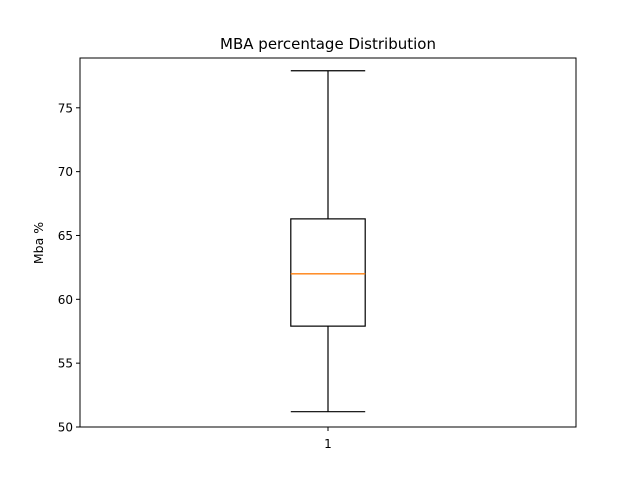  I want to click on y-tick-label: 55, so click(65, 364).